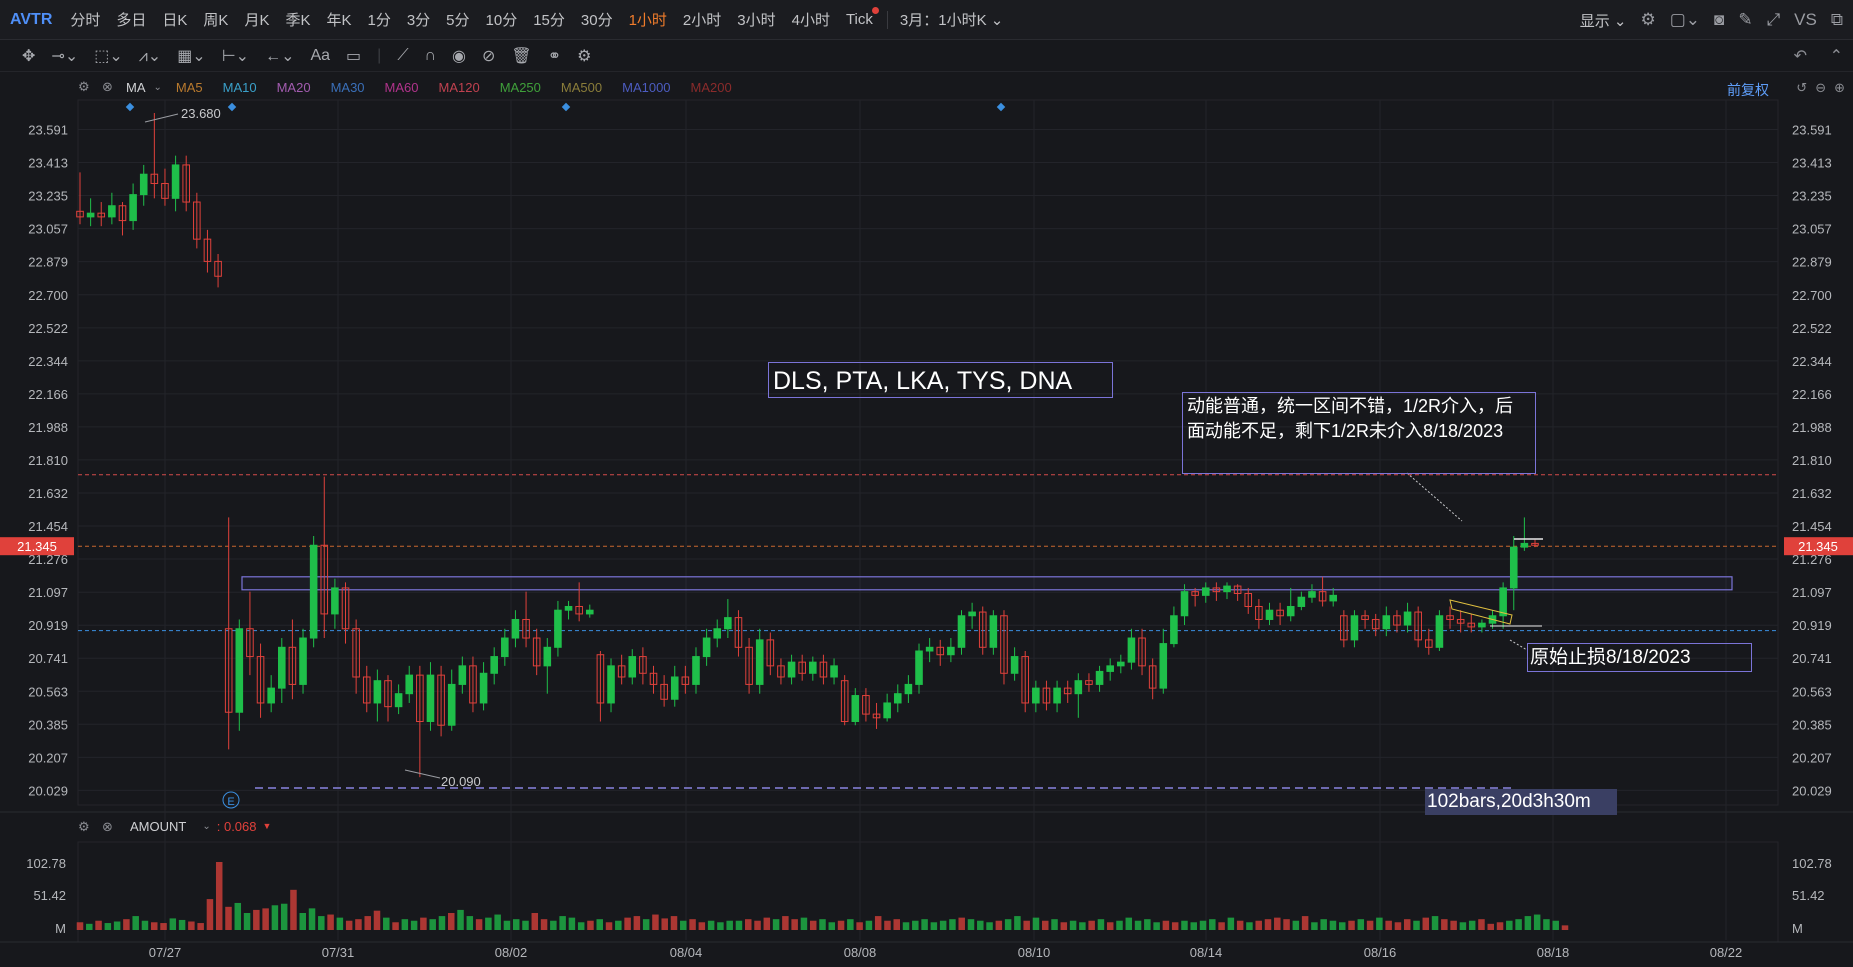  What do you see at coordinates (1800, 56) in the screenshot?
I see `undo-icon: ↶` at bounding box center [1800, 56].